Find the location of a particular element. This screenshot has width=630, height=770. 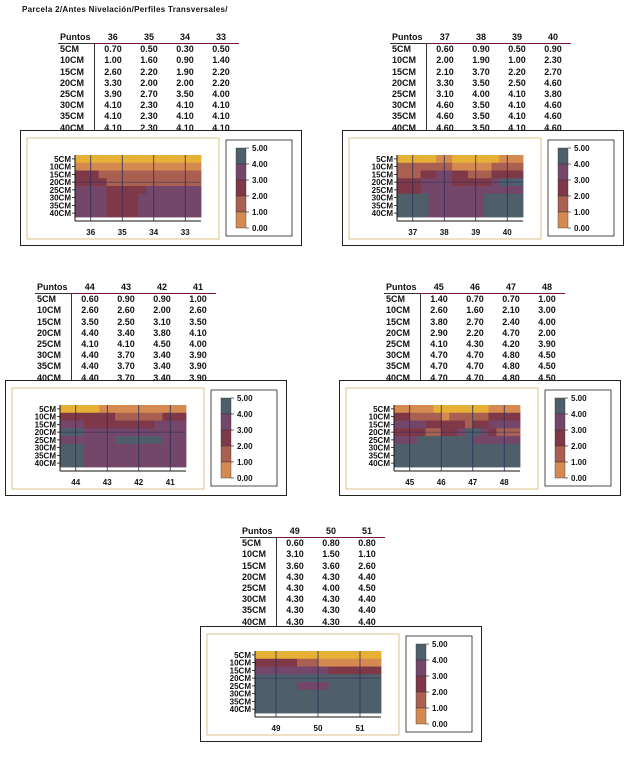

table-row: 40CM 4.10 2.30 4.10 4.10 is located at coordinates (148, 128).